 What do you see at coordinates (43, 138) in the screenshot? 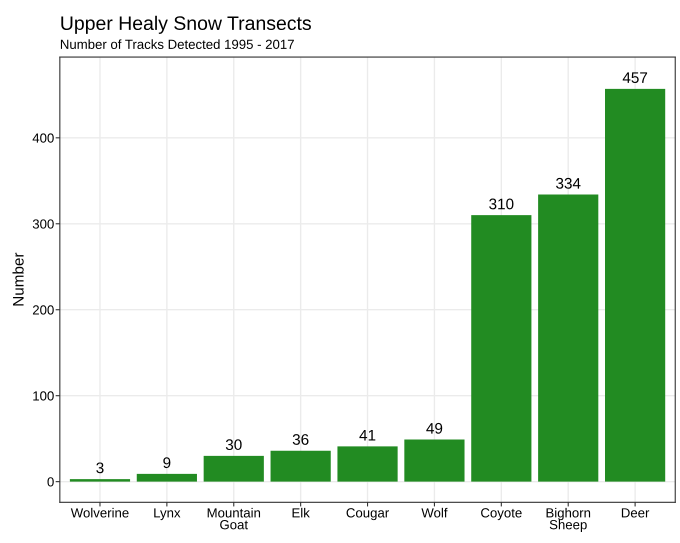
I see `y-tick-label: 400` at bounding box center [43, 138].